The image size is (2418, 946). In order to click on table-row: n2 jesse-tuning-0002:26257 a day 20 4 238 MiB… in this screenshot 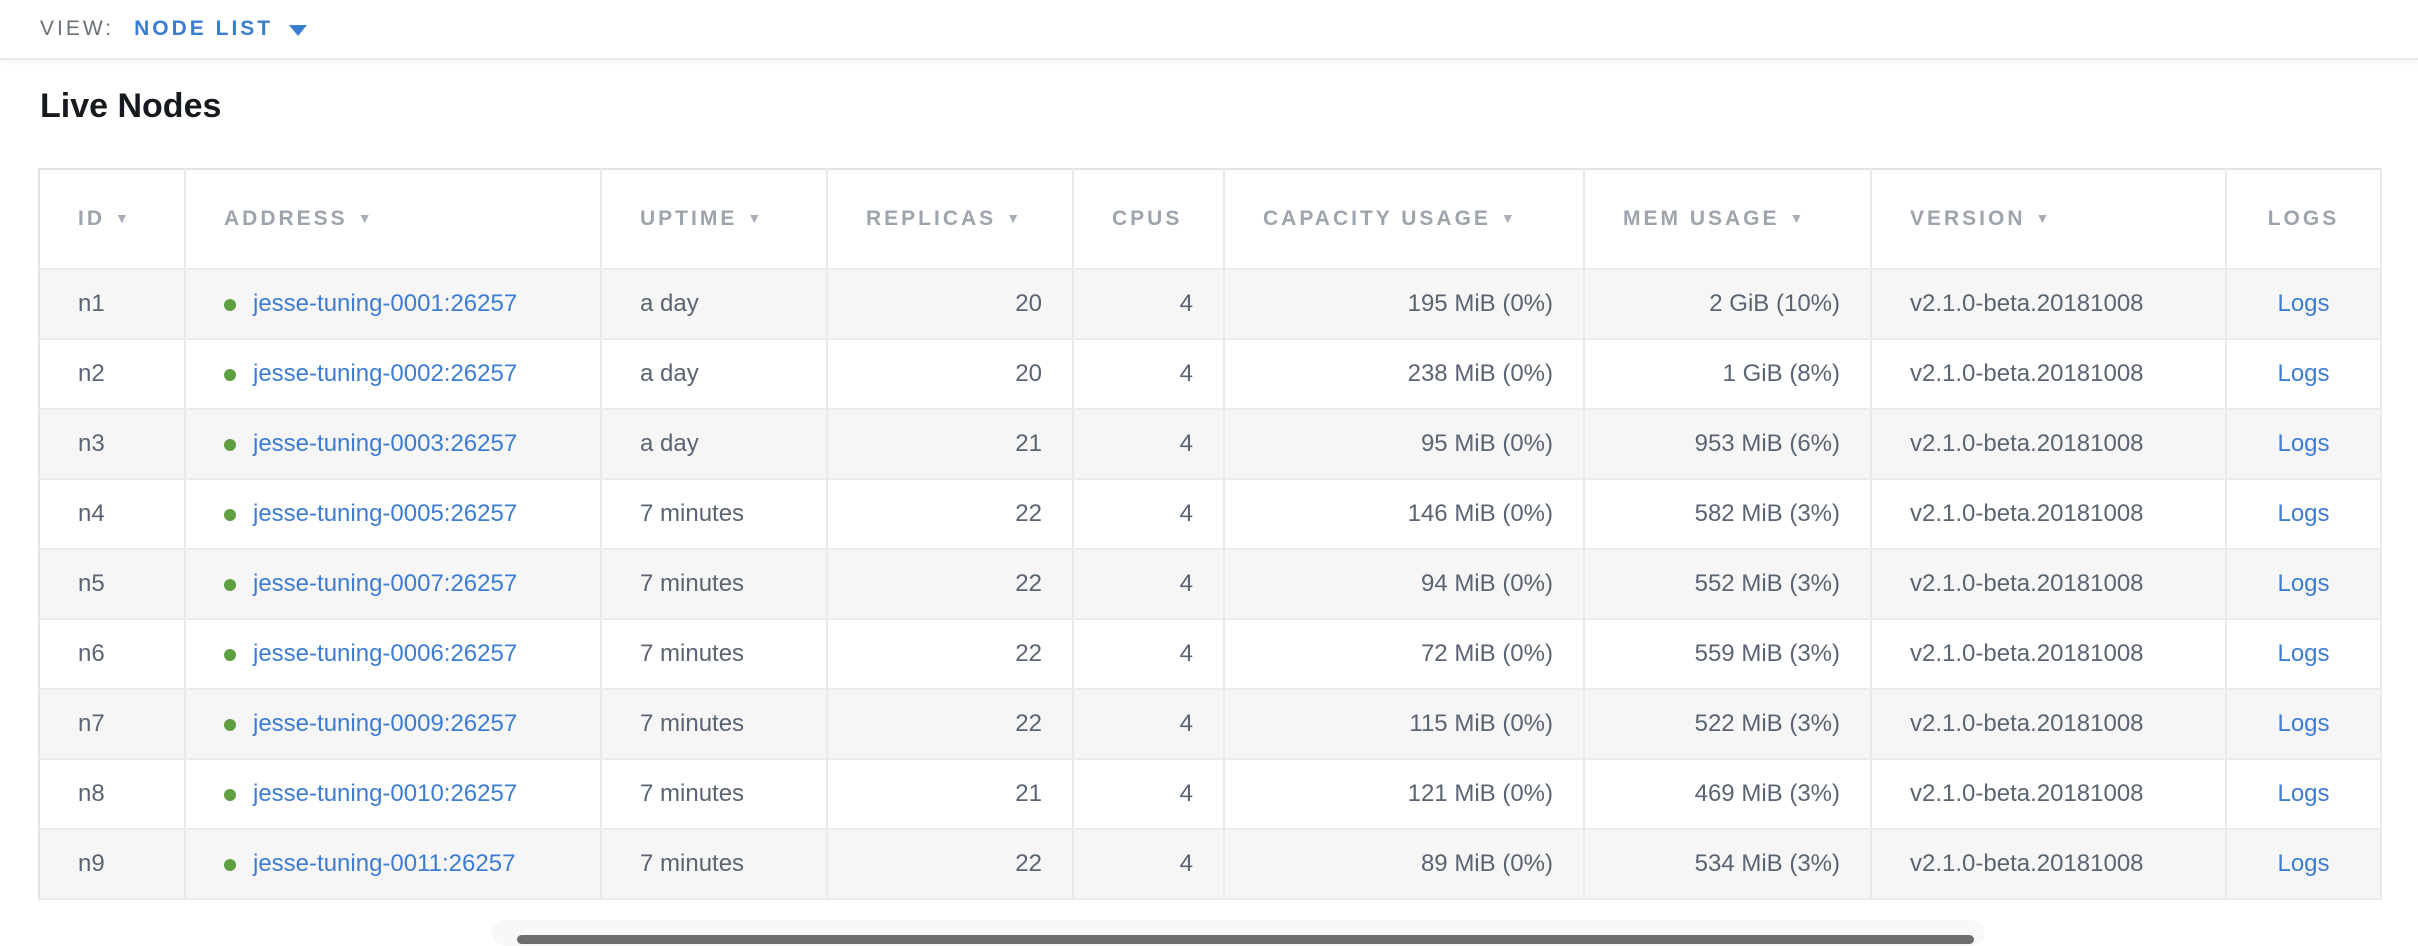, I will do `click(1210, 374)`.